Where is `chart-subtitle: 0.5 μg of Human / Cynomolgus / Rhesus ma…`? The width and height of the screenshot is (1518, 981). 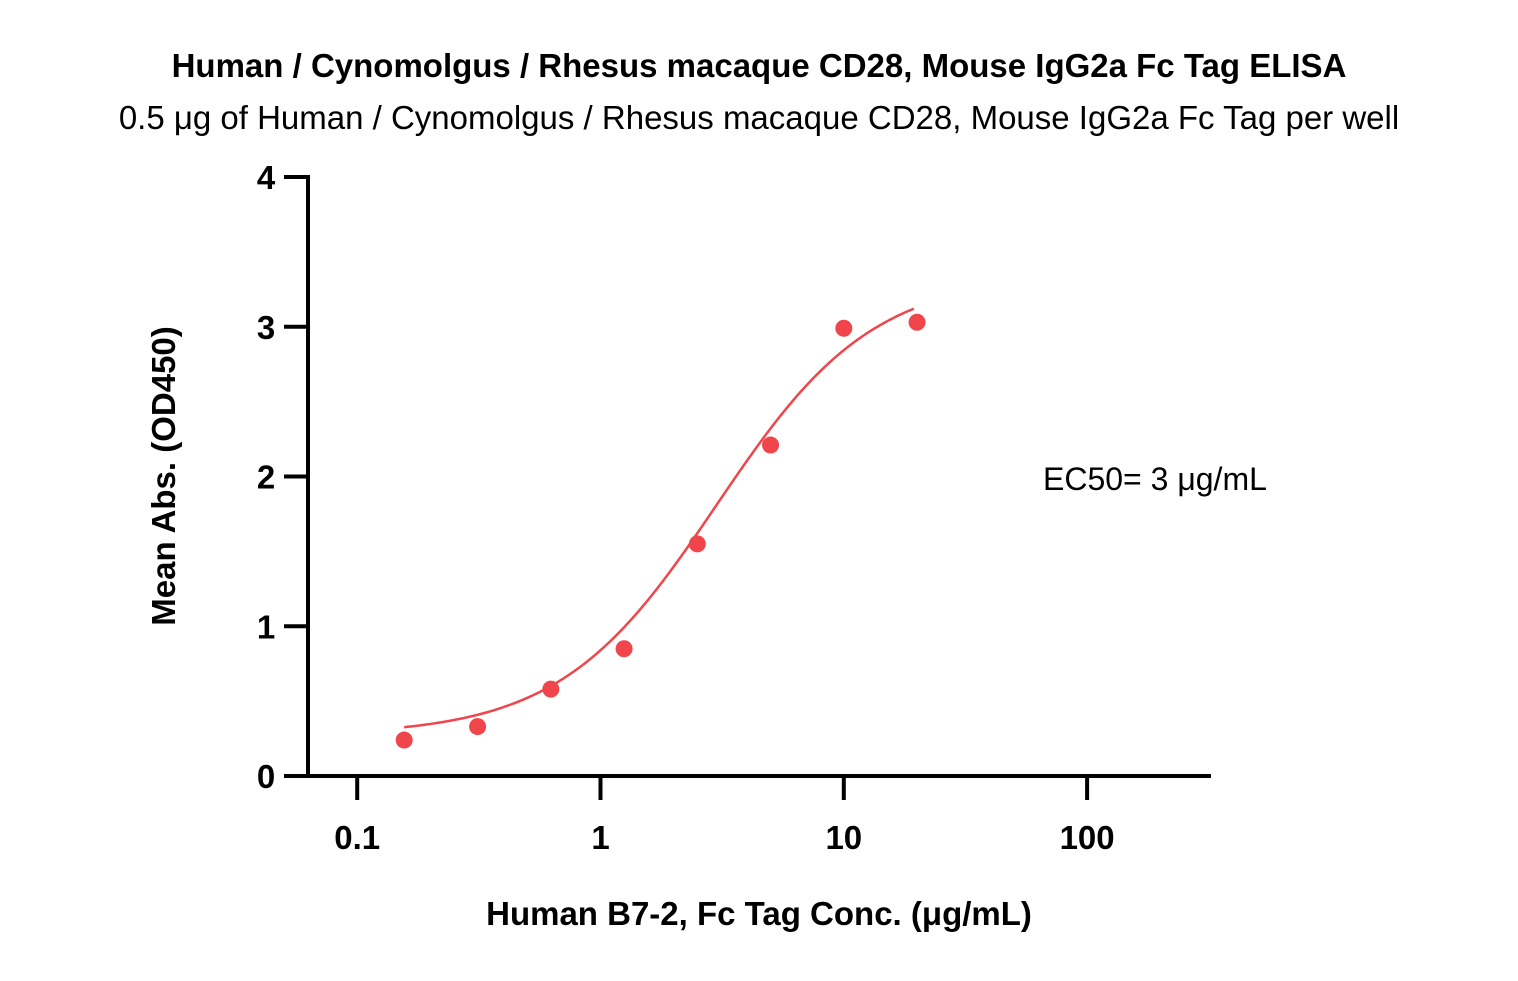
chart-subtitle: 0.5 μg of Human / Cynomolgus / Rhesus ma… is located at coordinates (759, 117).